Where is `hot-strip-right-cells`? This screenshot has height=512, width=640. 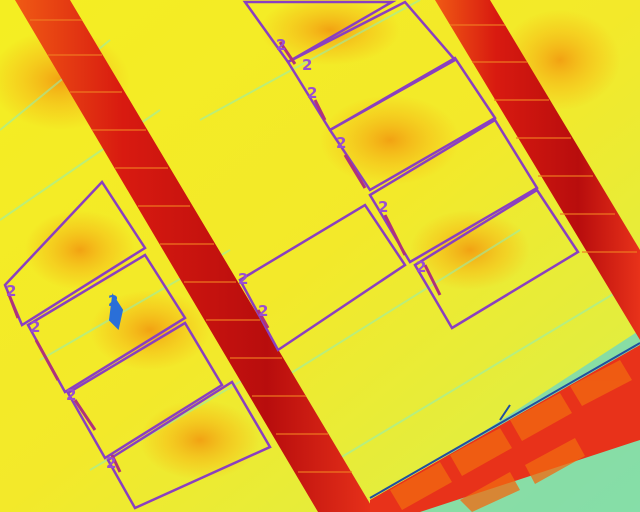 hot-strip-right-cells is located at coordinates (543, 138).